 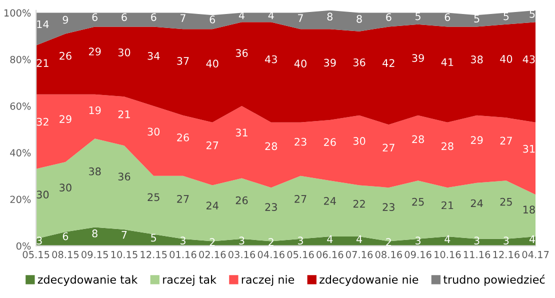 I want to click on data-label: 32, so click(x=42, y=122).